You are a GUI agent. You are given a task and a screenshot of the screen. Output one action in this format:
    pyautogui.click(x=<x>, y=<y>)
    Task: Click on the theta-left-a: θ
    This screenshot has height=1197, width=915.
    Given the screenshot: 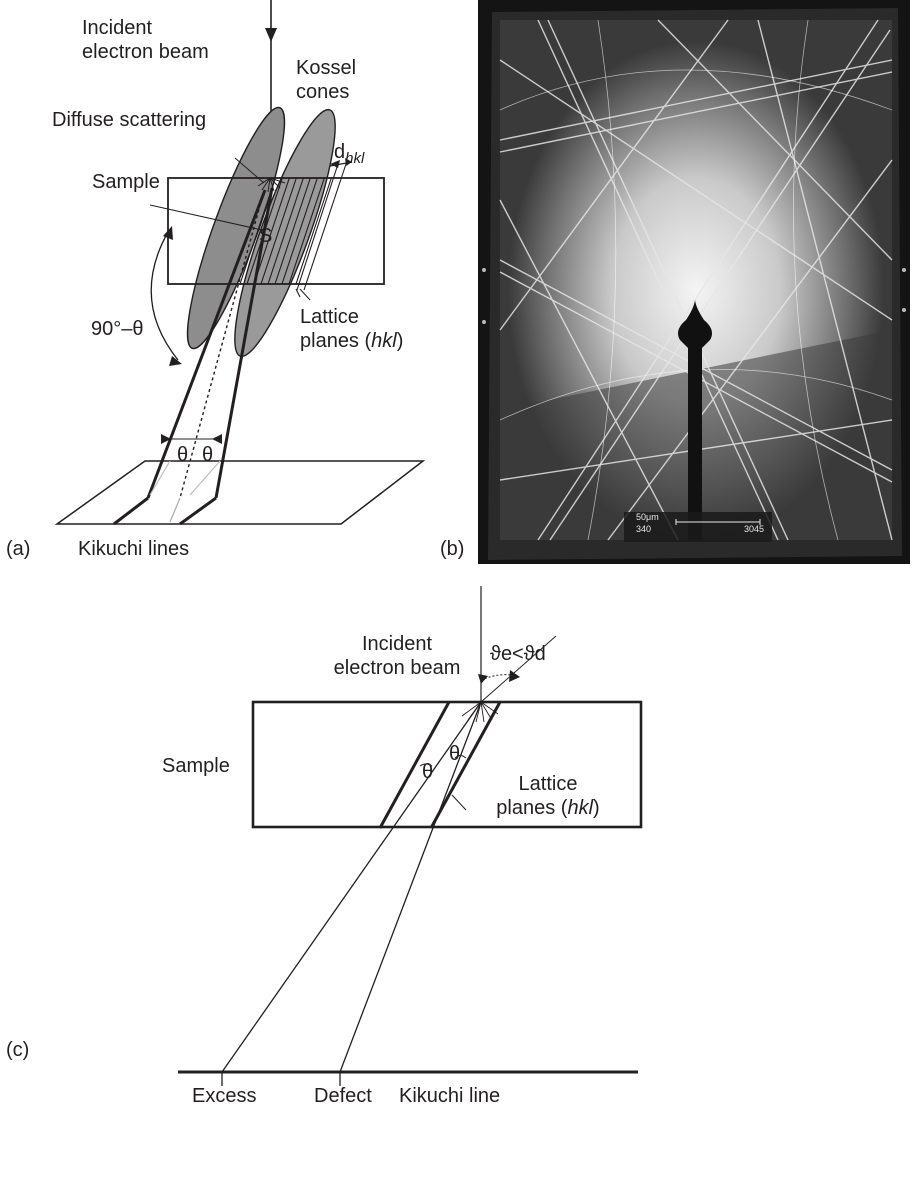 What is the action you would take?
    pyautogui.click(x=183, y=455)
    